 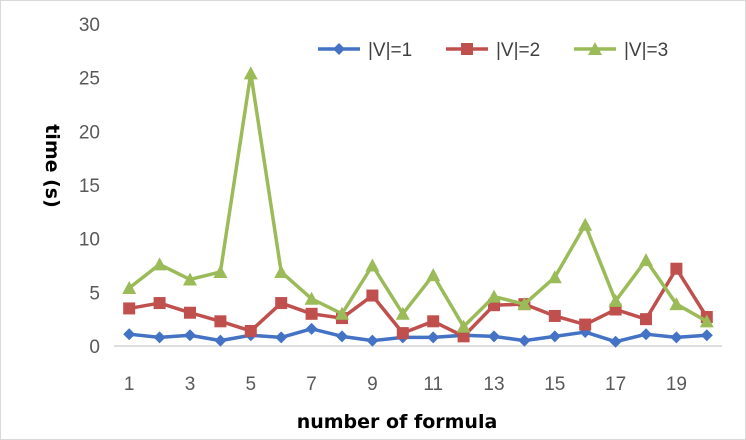 What do you see at coordinates (646, 50) in the screenshot?
I see `legend-label: |V|=3` at bounding box center [646, 50].